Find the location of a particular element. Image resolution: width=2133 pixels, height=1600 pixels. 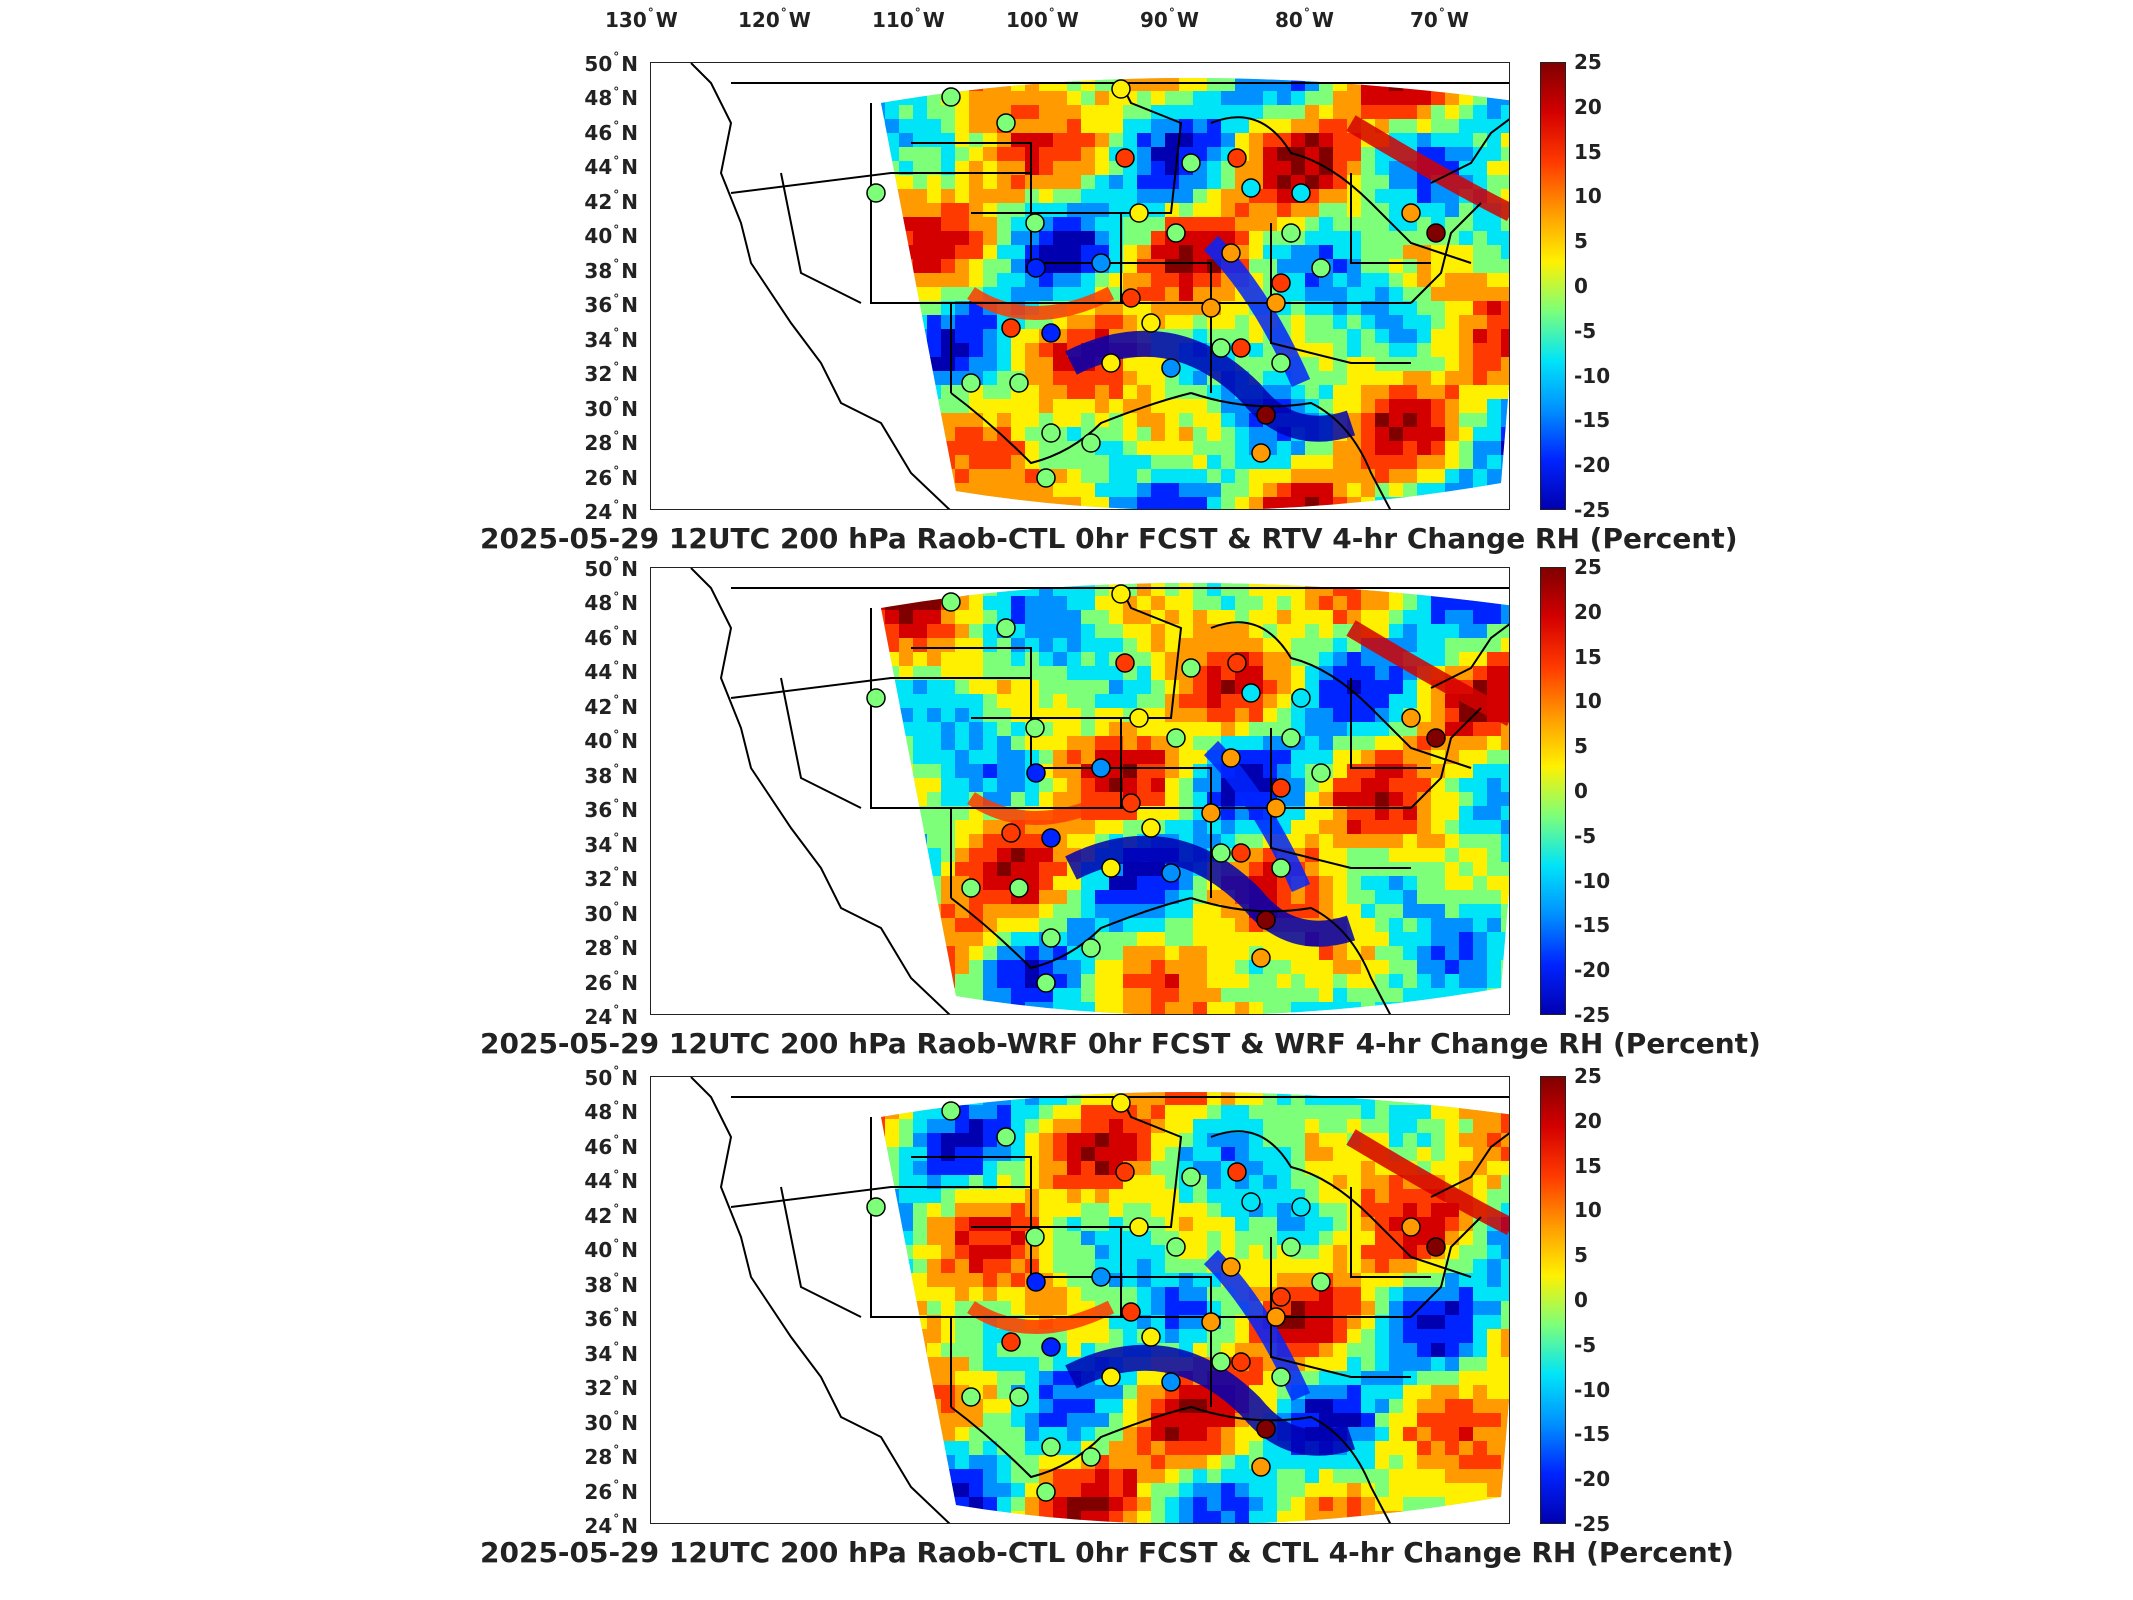

longitude-degree: 110 is located at coordinates (893, 20).